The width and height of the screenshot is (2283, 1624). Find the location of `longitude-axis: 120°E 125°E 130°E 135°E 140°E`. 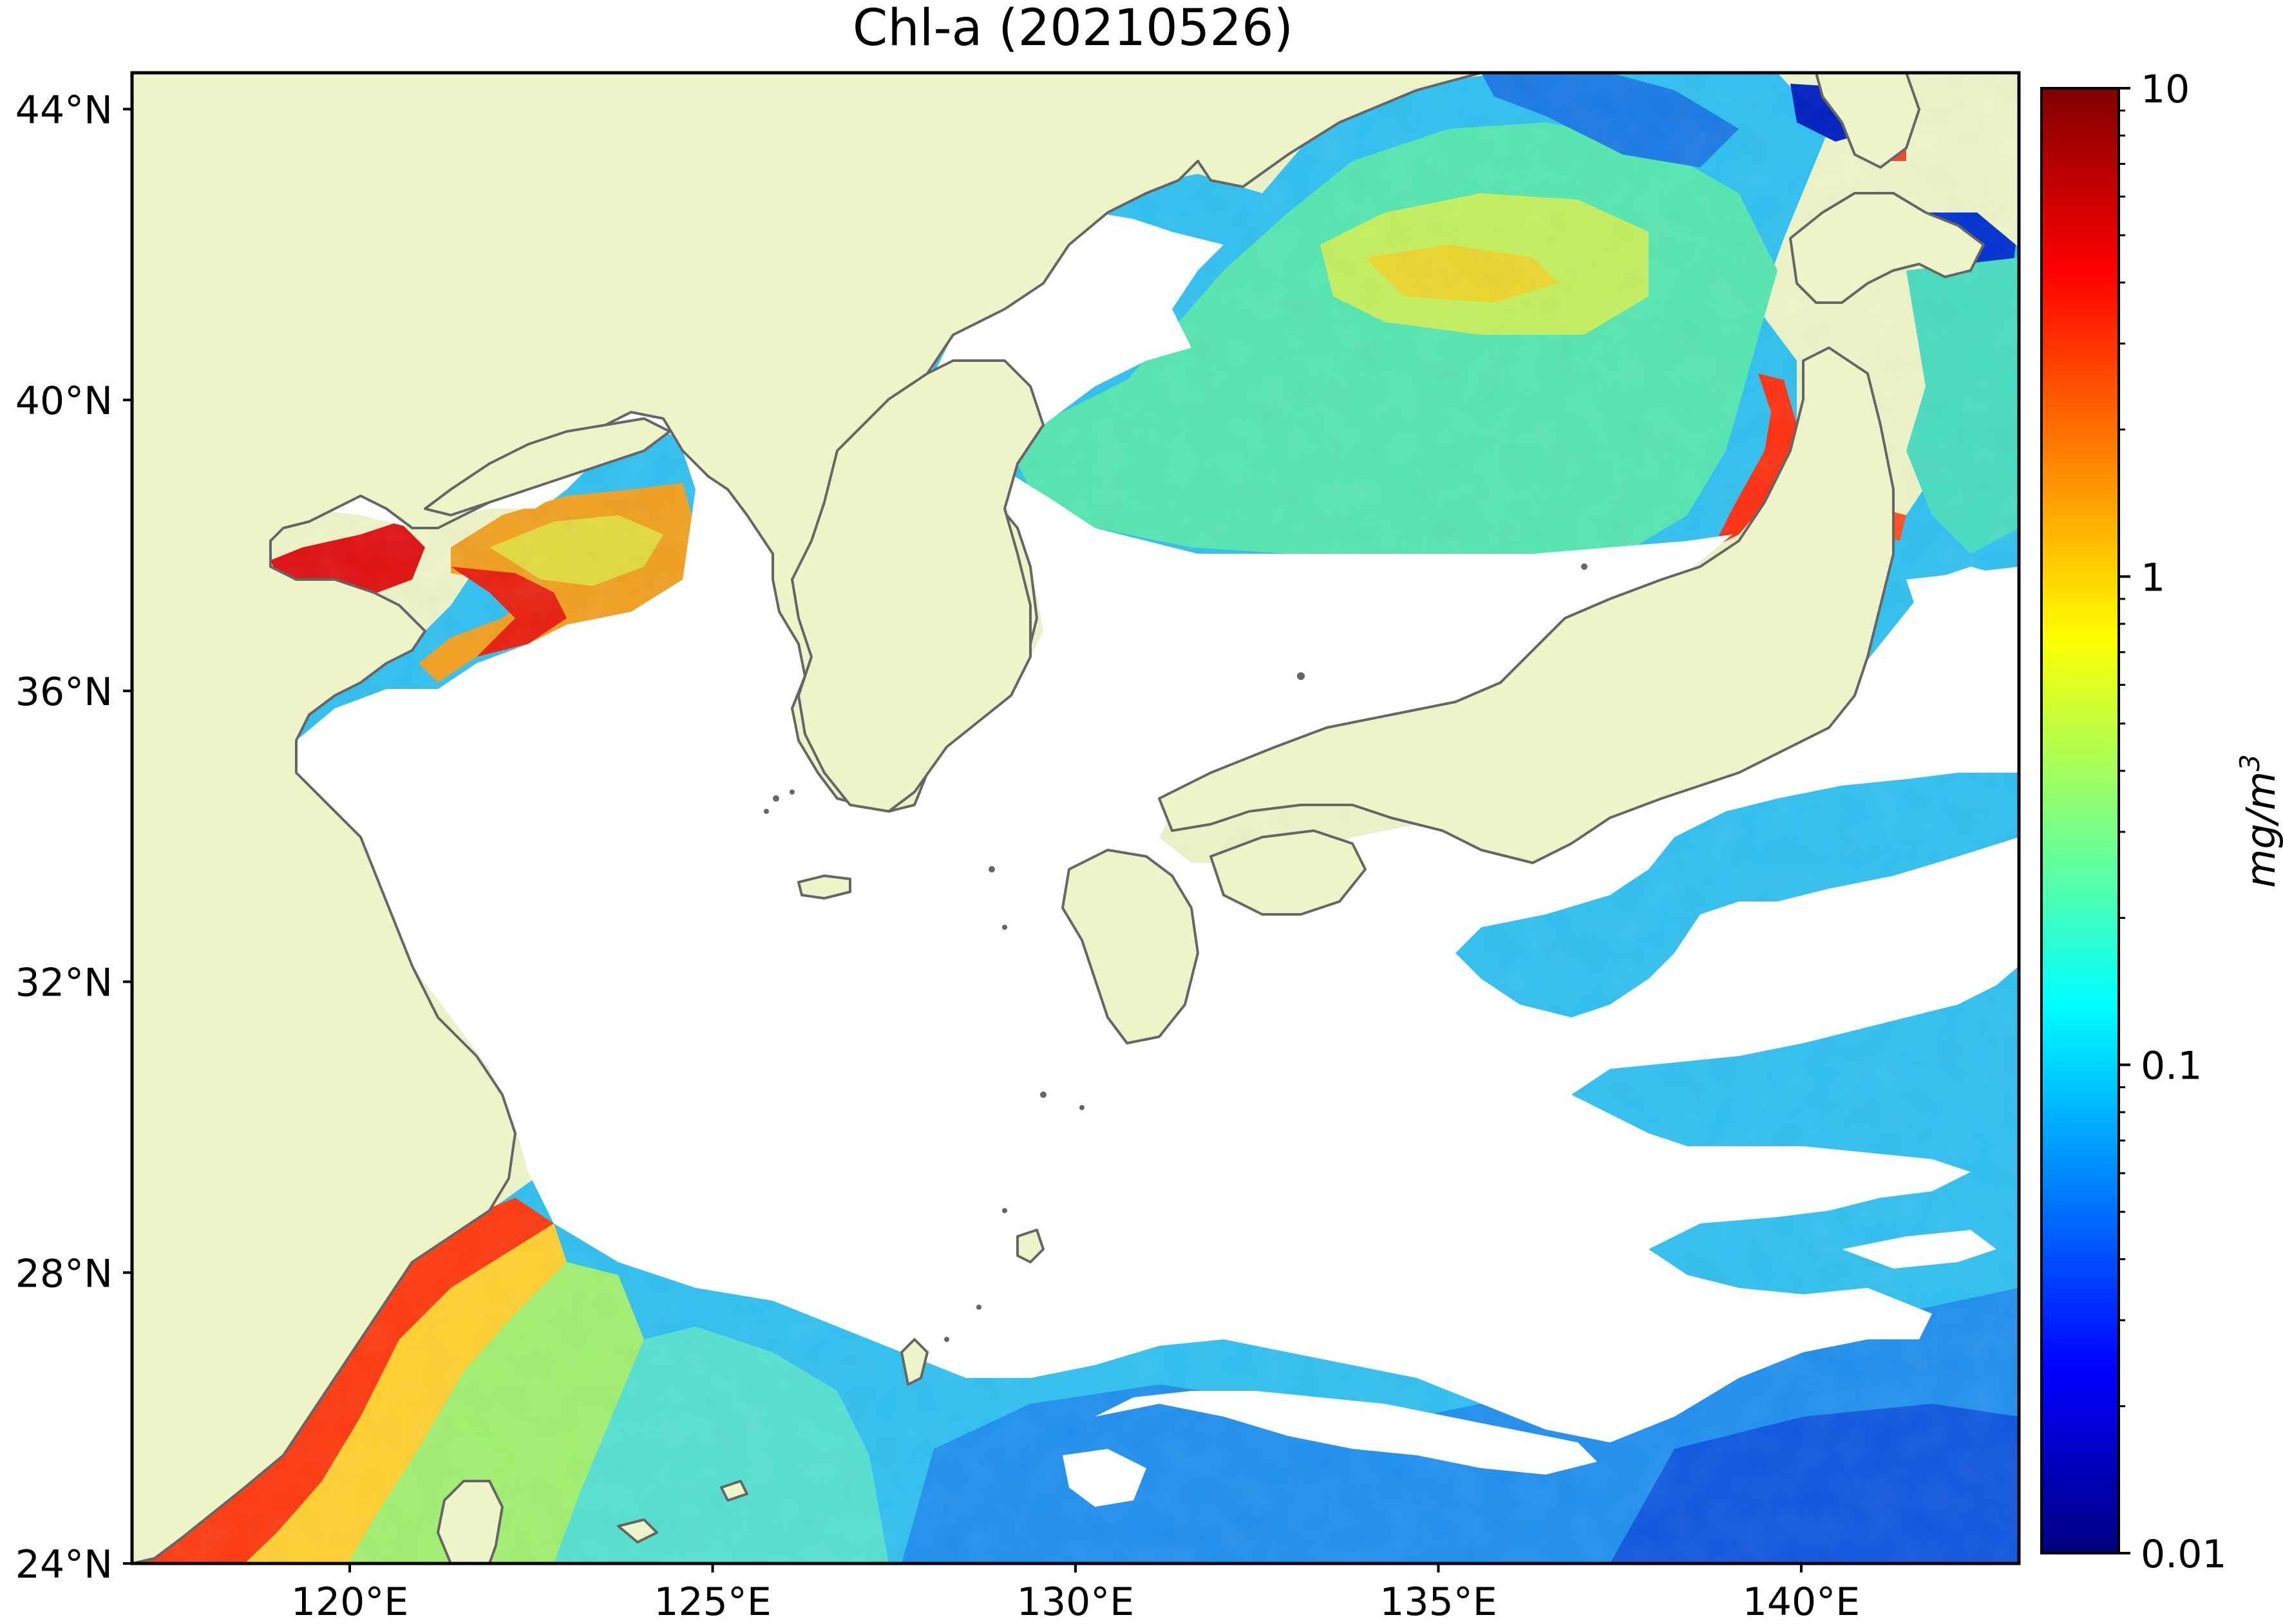

longitude-axis: 120°E 125°E 130°E 135°E 140°E is located at coordinates (1075, 1593).